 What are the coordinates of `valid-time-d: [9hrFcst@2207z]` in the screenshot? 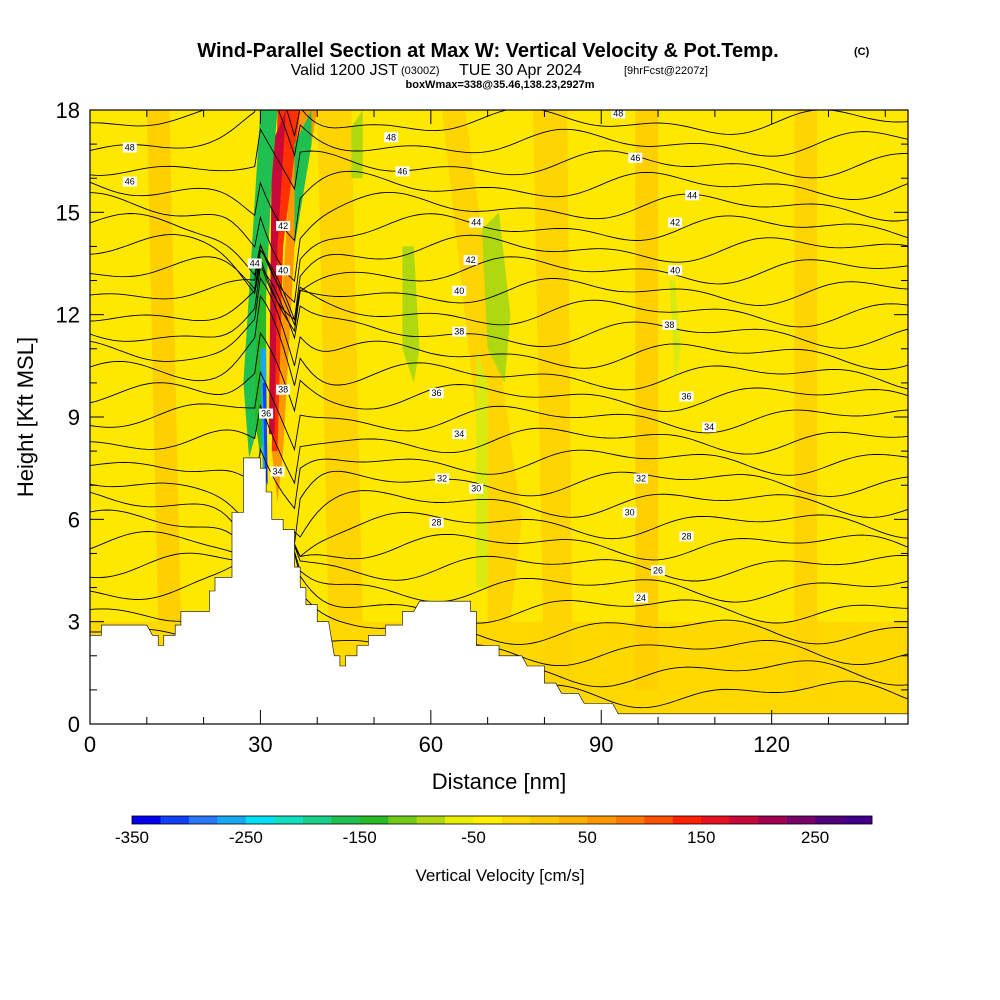 It's located at (666, 71).